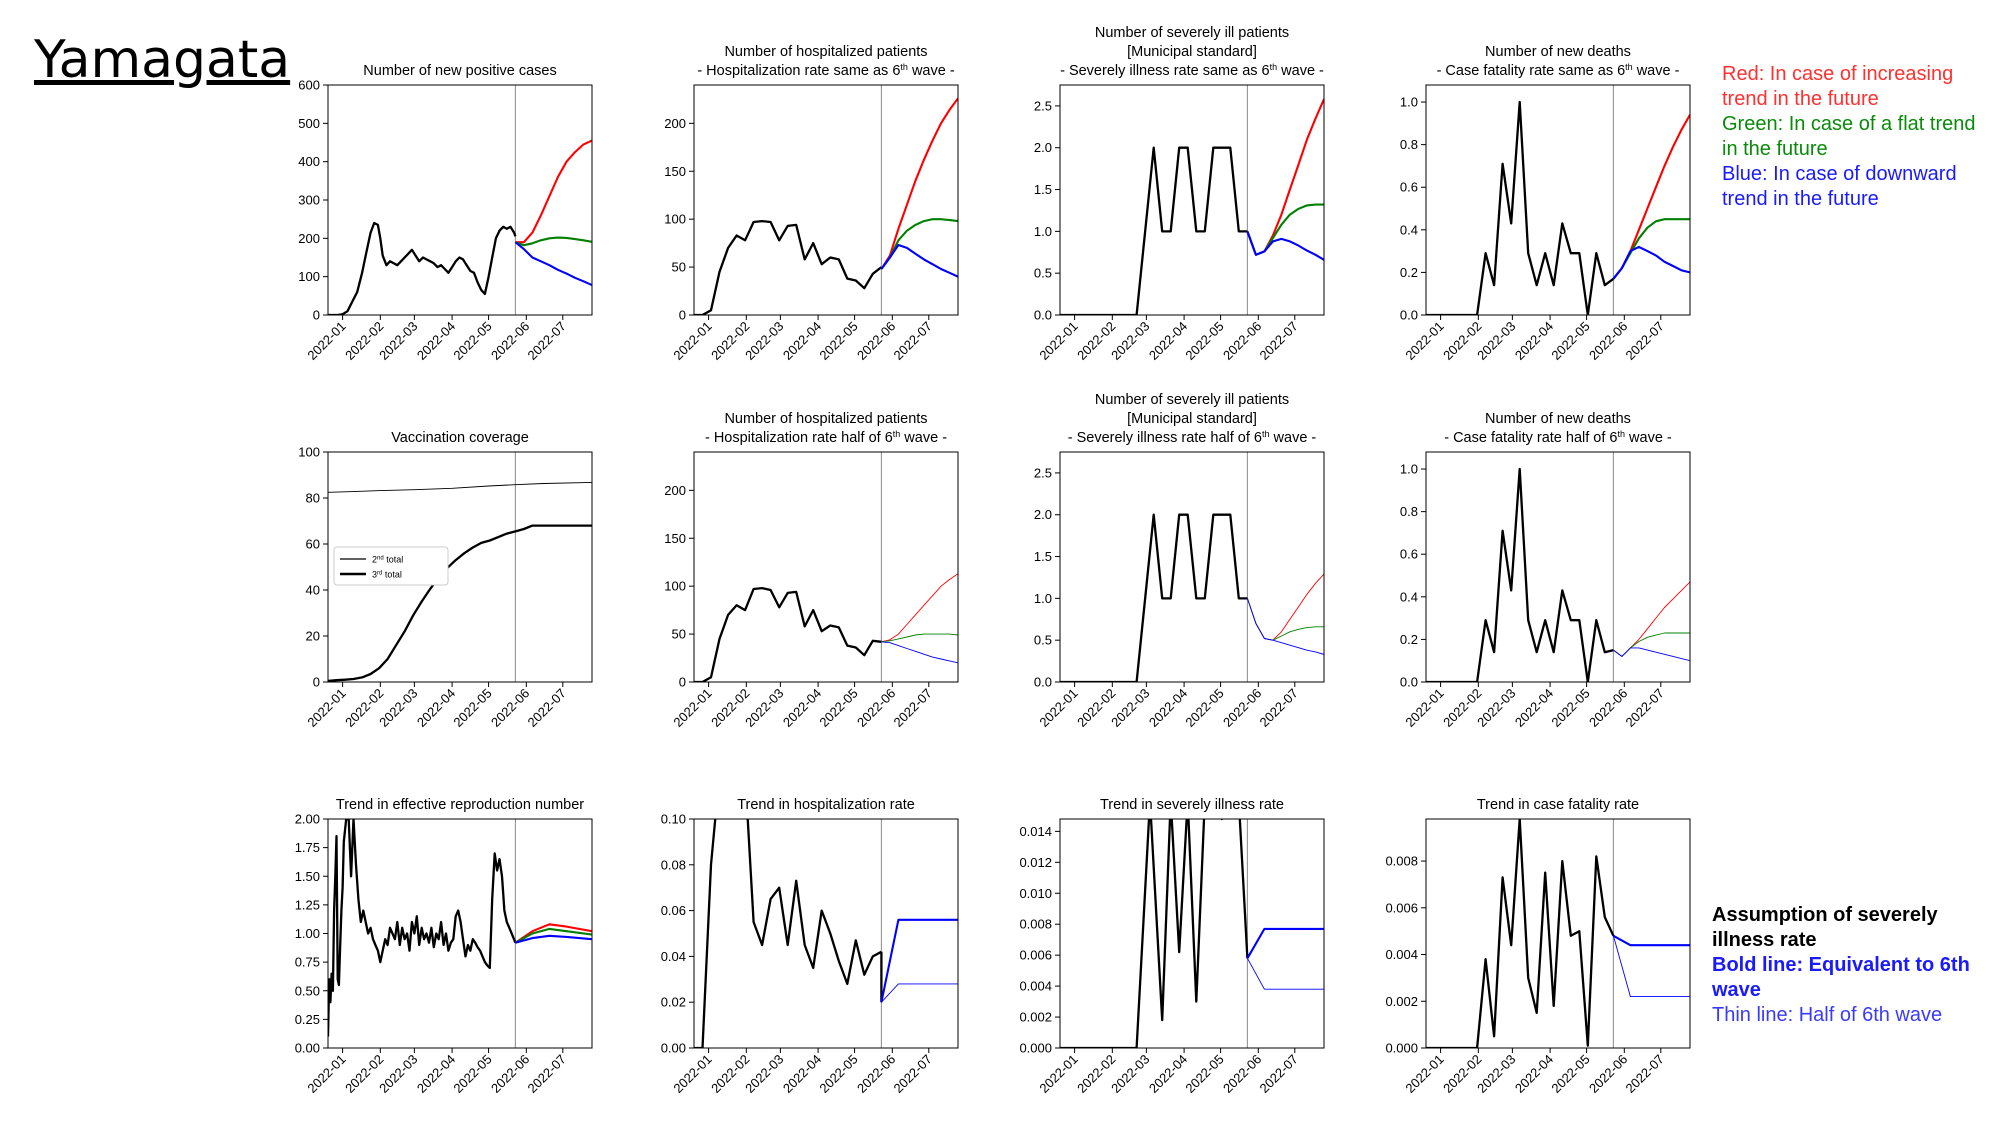  What do you see at coordinates (459, 71) in the screenshot?
I see `chart-title-line: Number of new positive cases` at bounding box center [459, 71].